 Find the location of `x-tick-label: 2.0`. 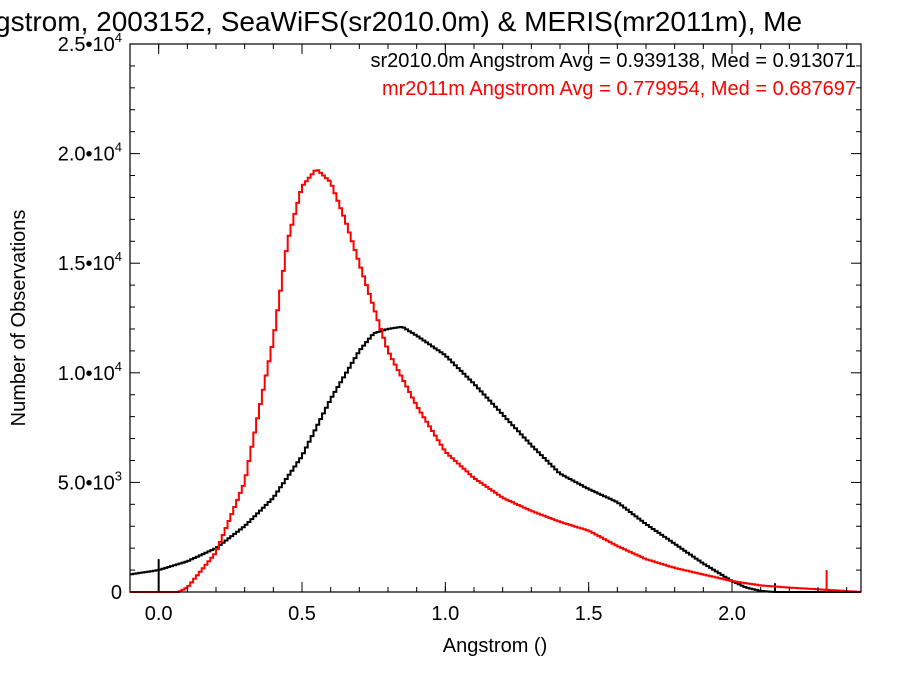

x-tick-label: 2.0 is located at coordinates (732, 614).